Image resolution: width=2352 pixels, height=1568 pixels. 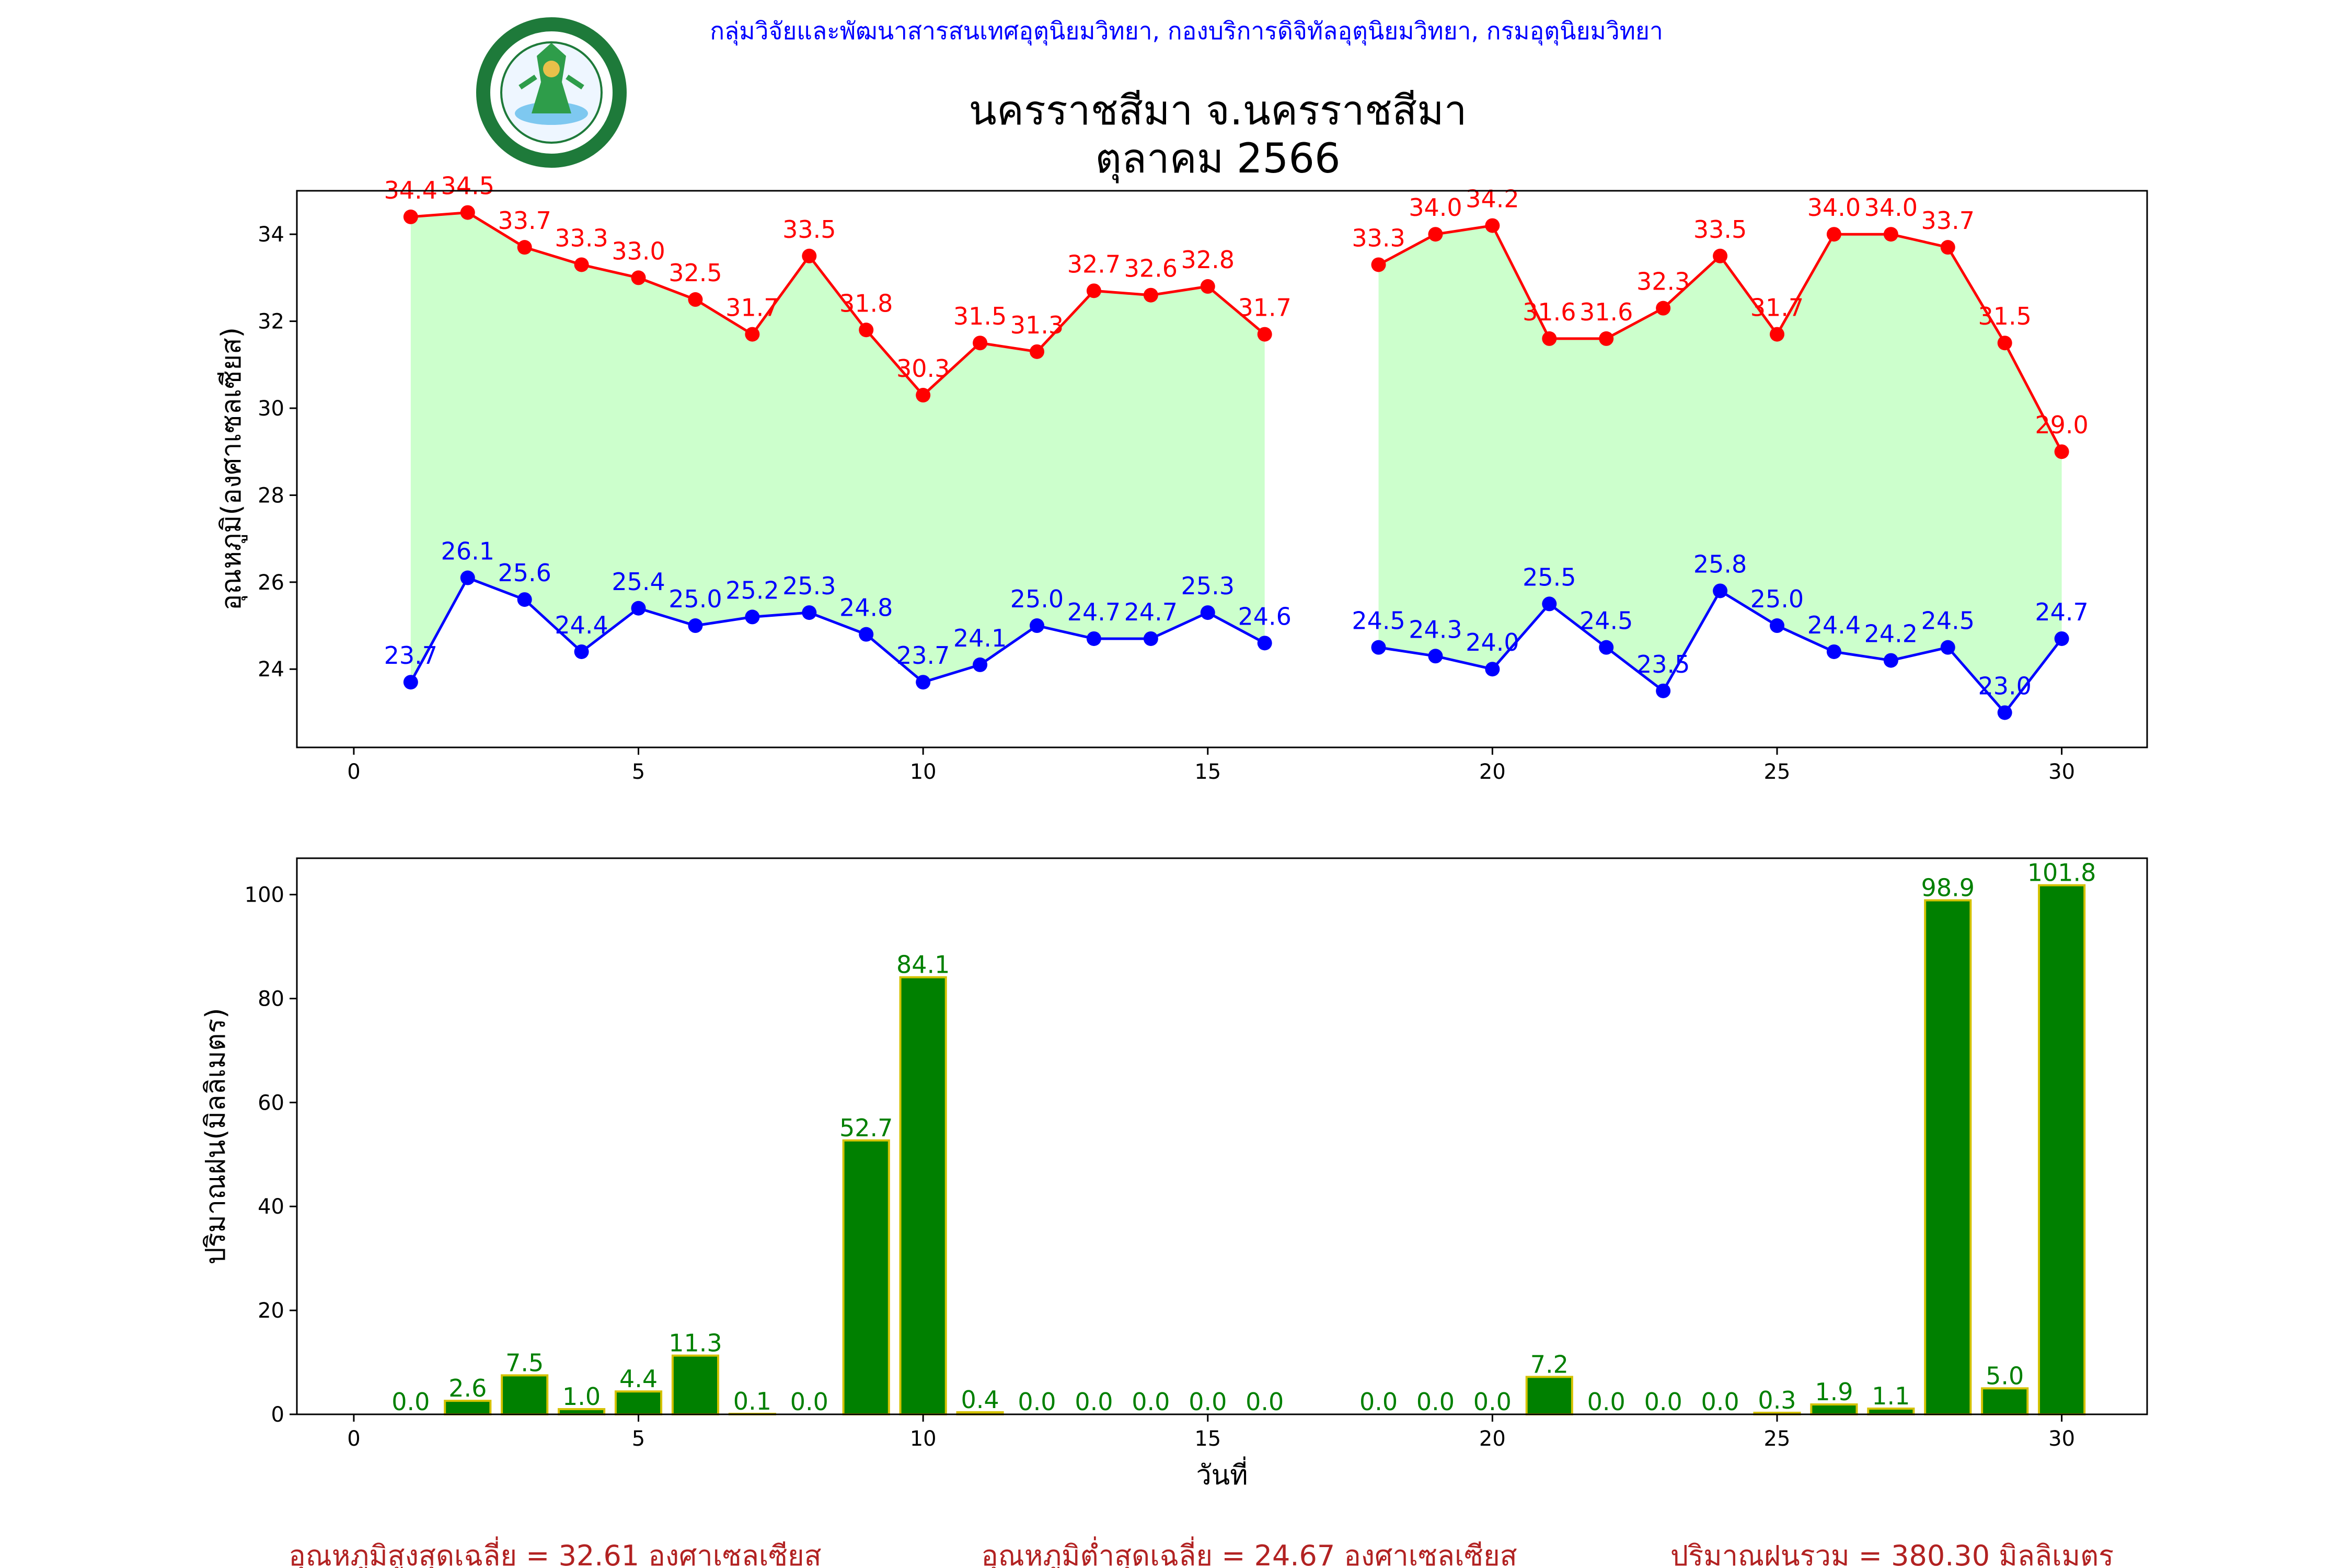 What do you see at coordinates (1207, 1439) in the screenshot?
I see `x-tick-label: 15` at bounding box center [1207, 1439].